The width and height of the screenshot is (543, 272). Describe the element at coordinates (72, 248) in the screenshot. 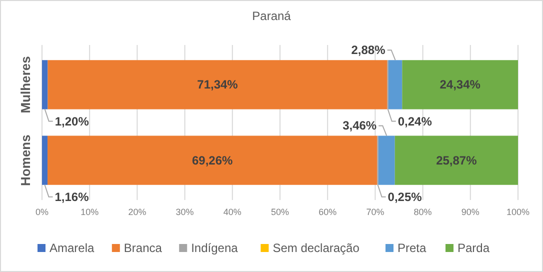

I see `legend-label: Amarela` at that location.